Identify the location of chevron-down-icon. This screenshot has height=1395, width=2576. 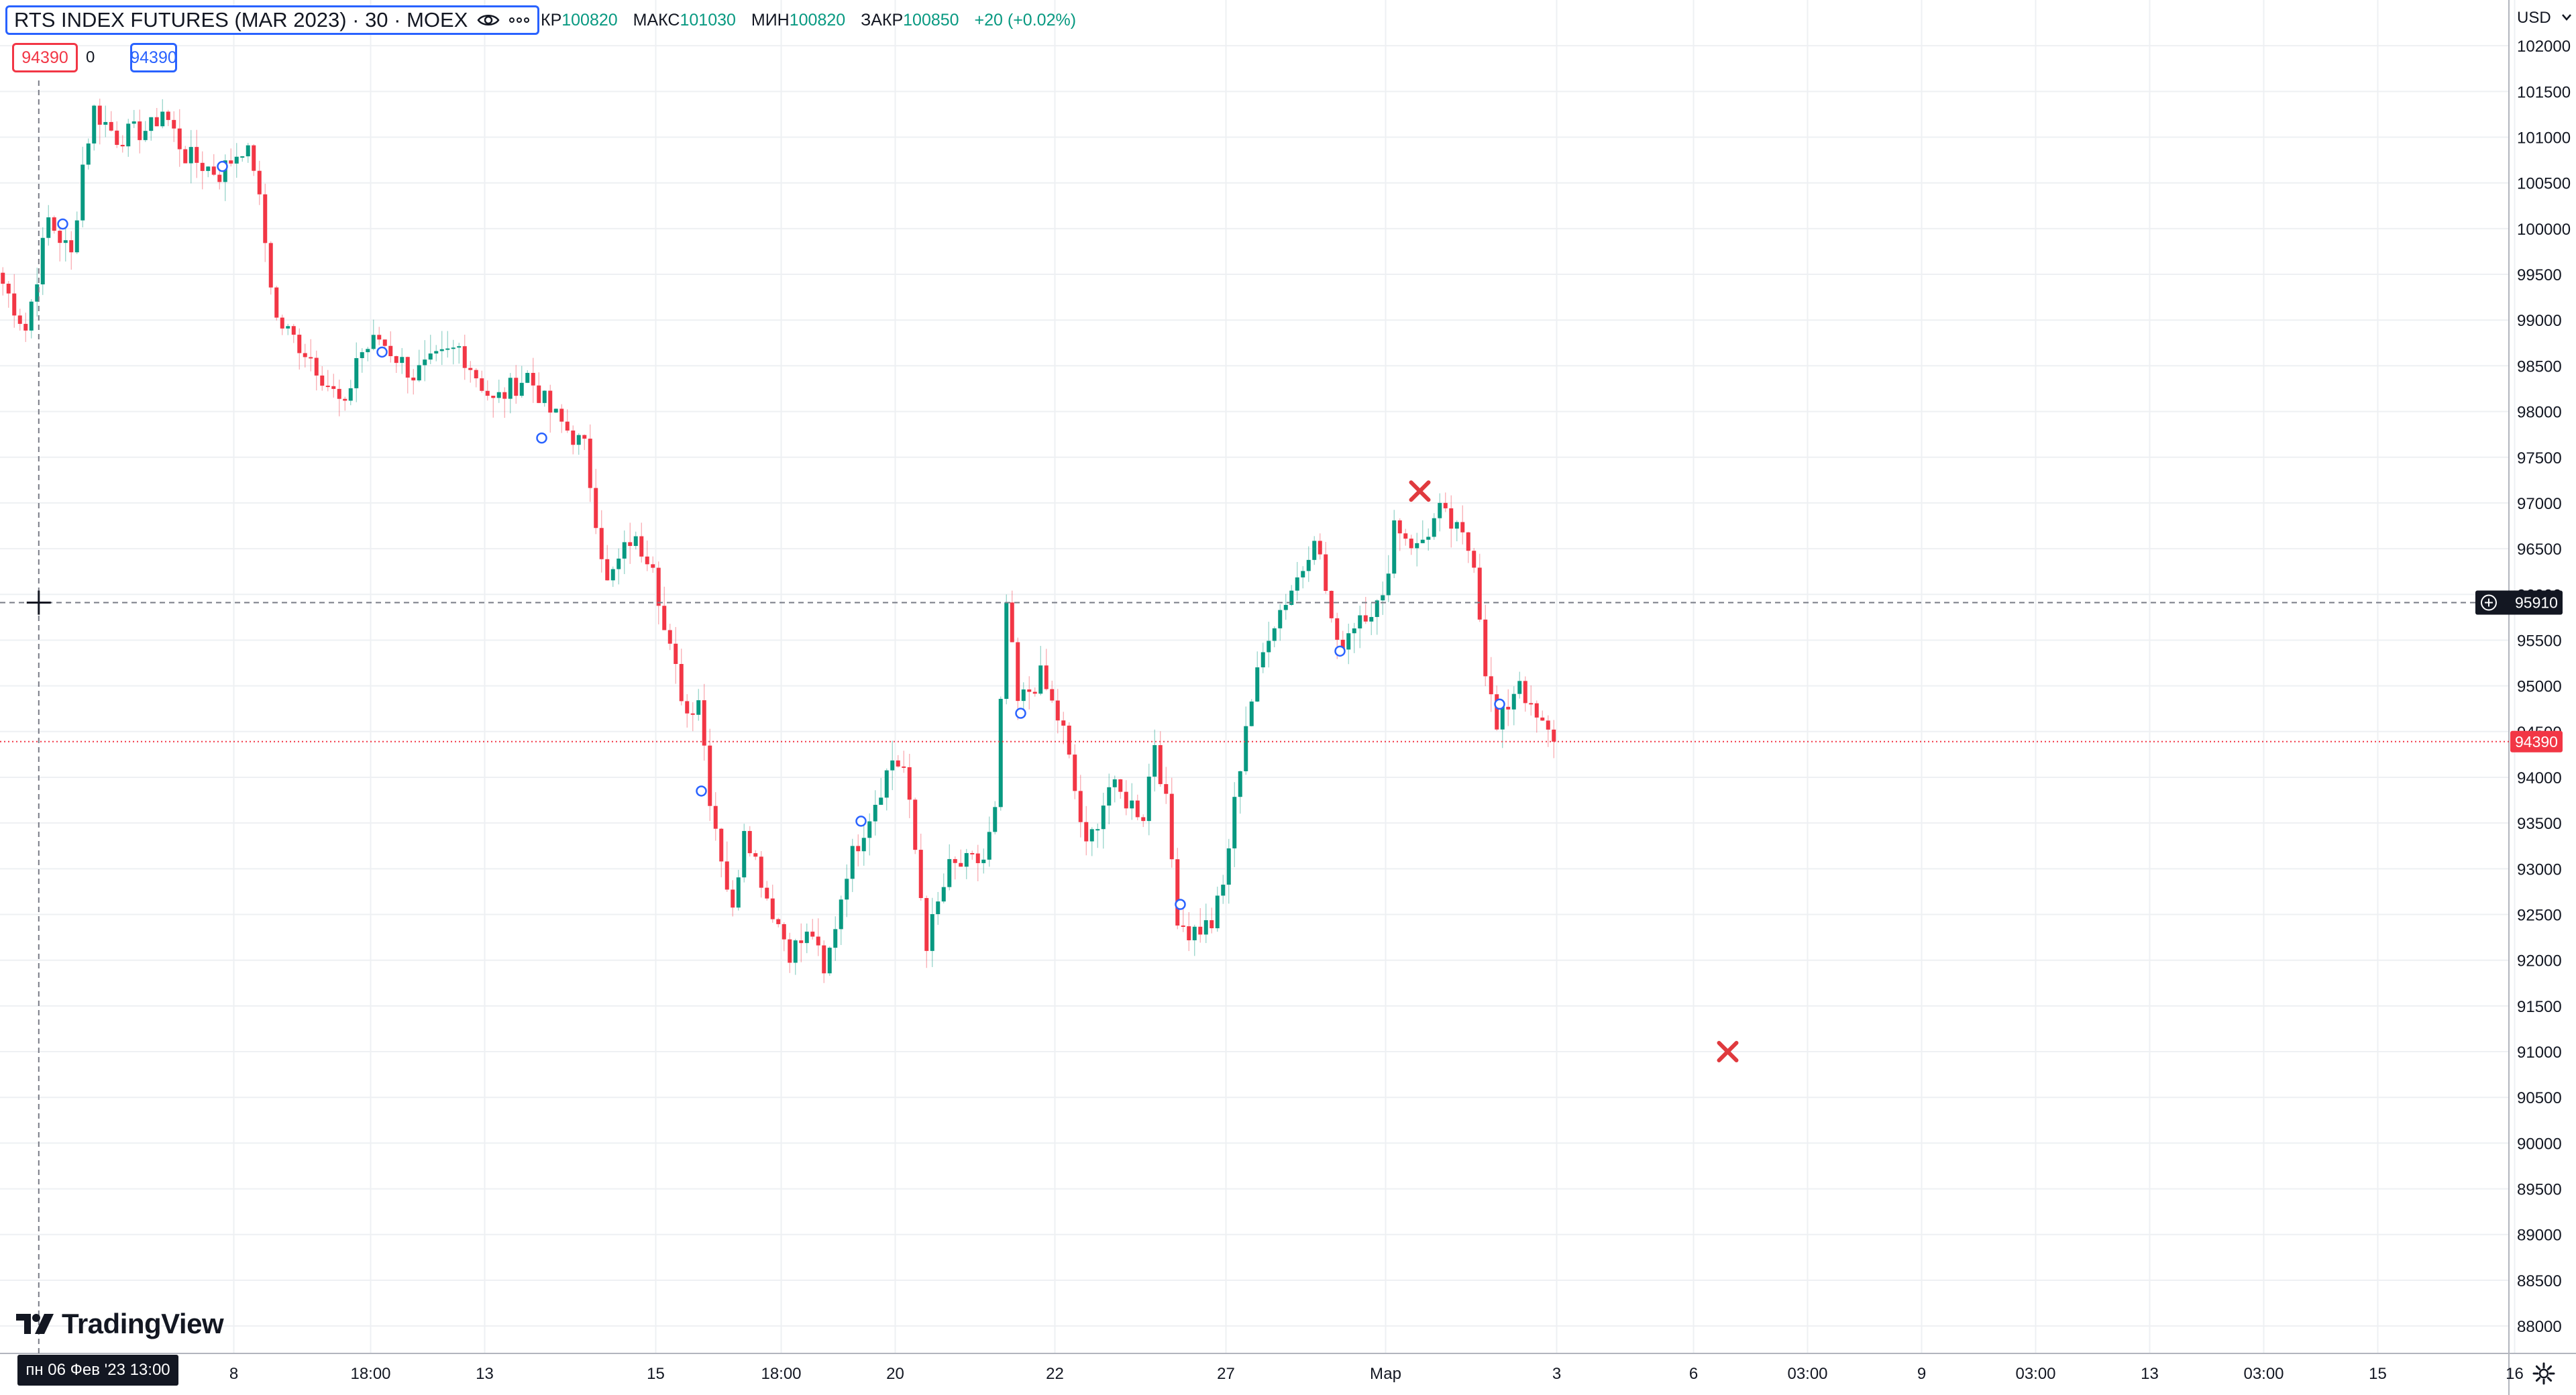
(2566, 17).